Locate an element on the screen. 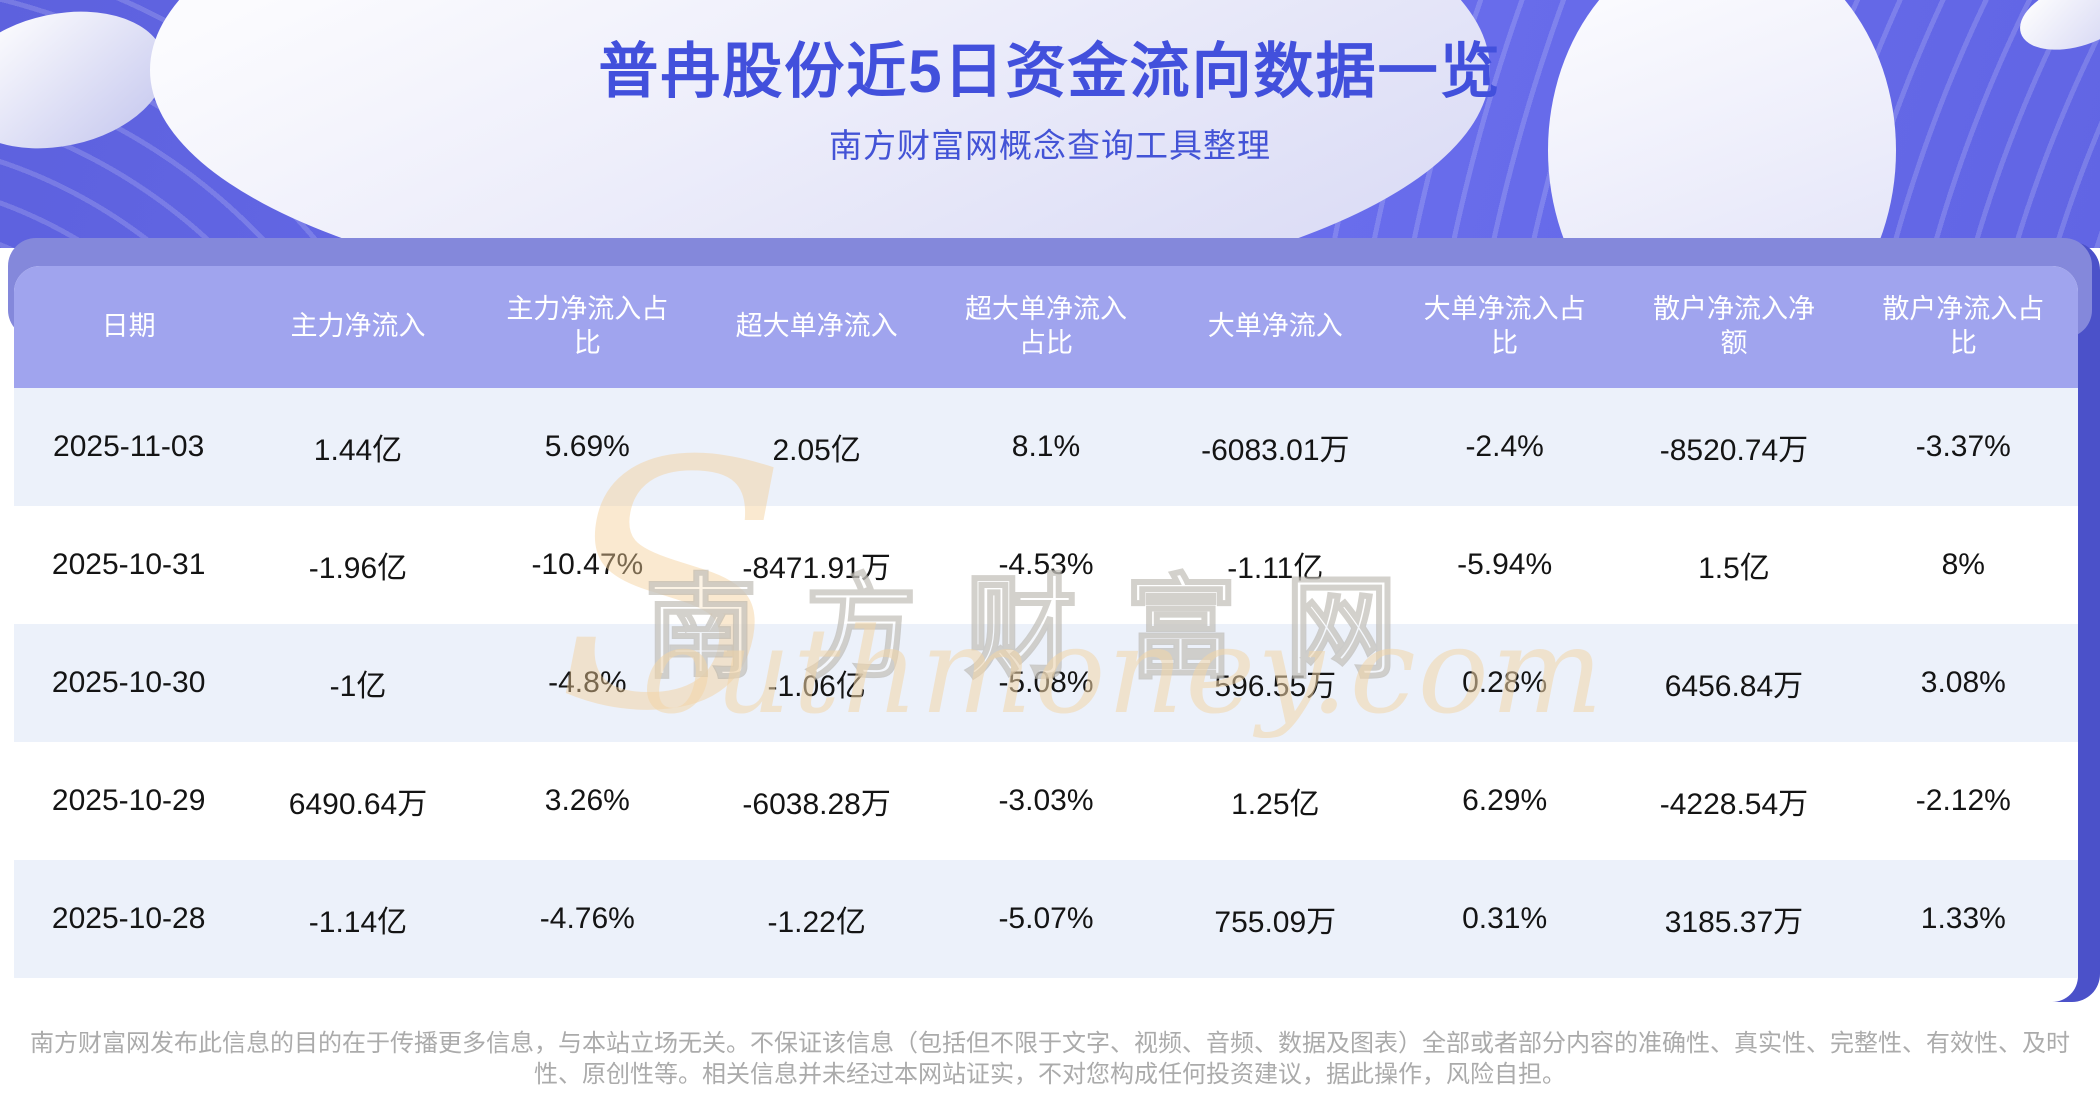  table-cell: 2025-10-31 is located at coordinates (128, 564).